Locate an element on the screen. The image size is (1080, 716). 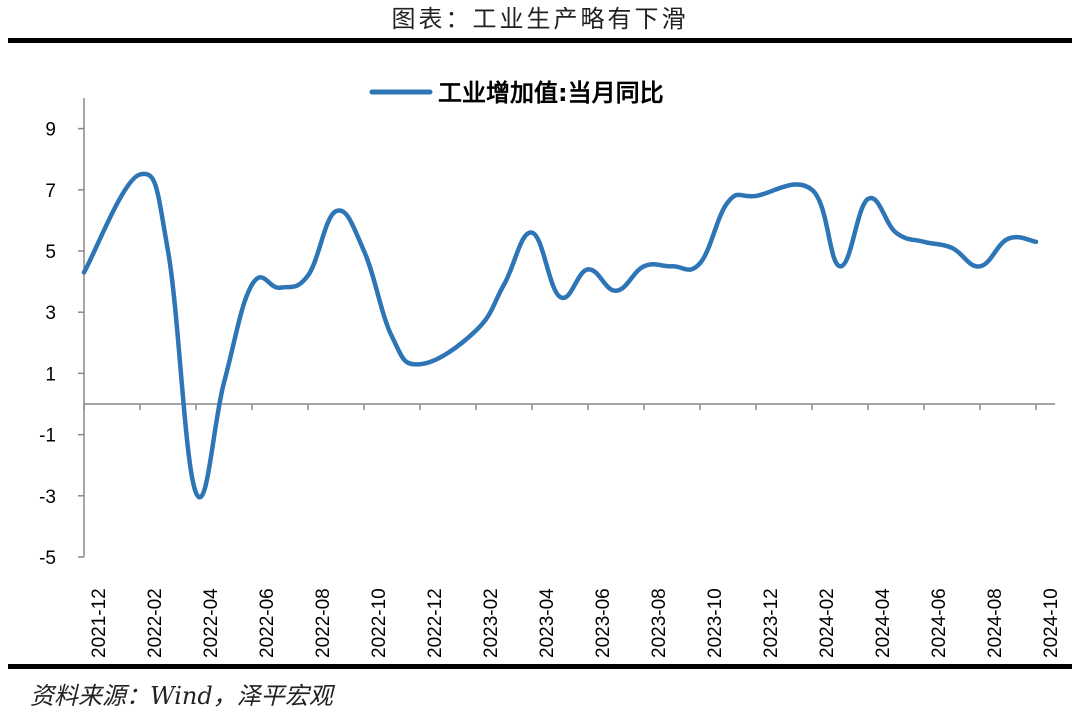
source-note: 资料来源：Wind，泽平宏观 is located at coordinates (181, 696).